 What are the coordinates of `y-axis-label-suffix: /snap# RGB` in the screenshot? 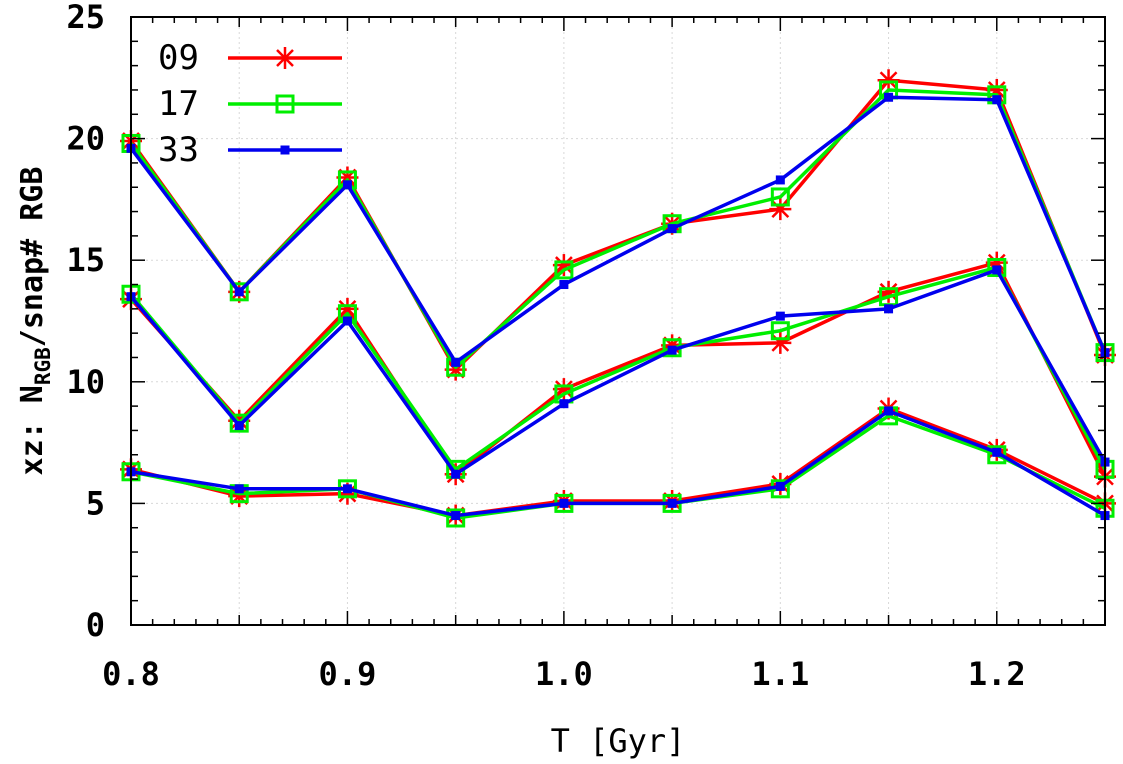 It's located at (32, 257).